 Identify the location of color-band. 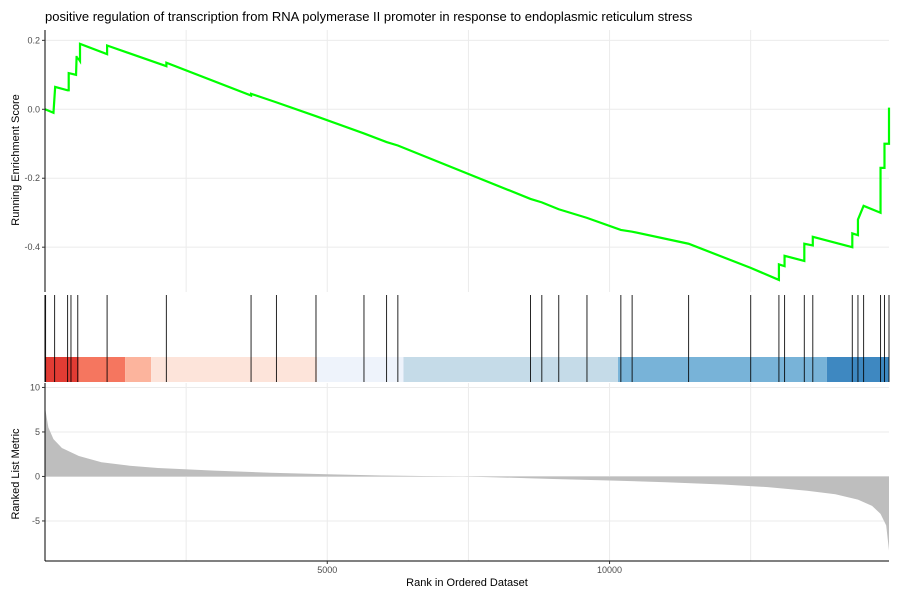
(467, 369).